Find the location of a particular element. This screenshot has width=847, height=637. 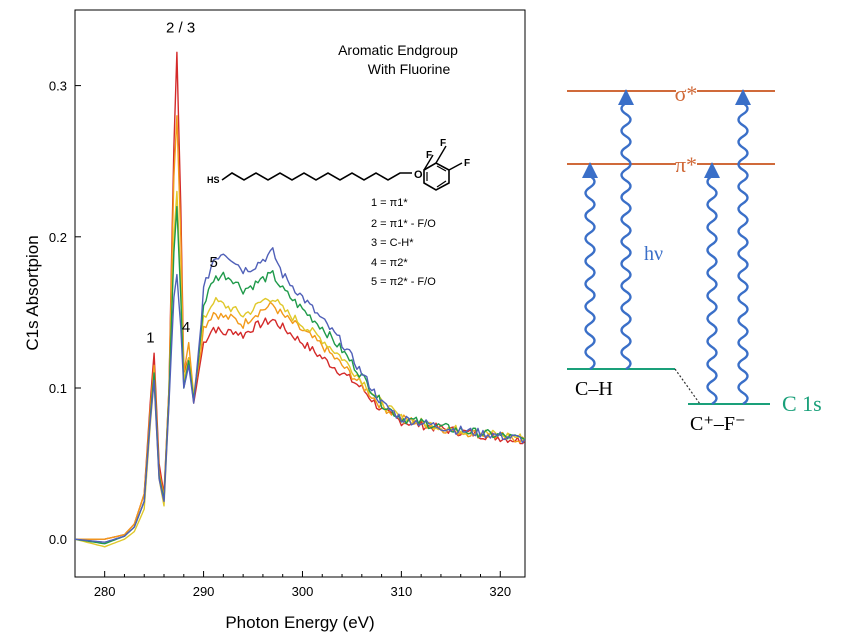

peak-label: 2 / 3 is located at coordinates (180, 28).